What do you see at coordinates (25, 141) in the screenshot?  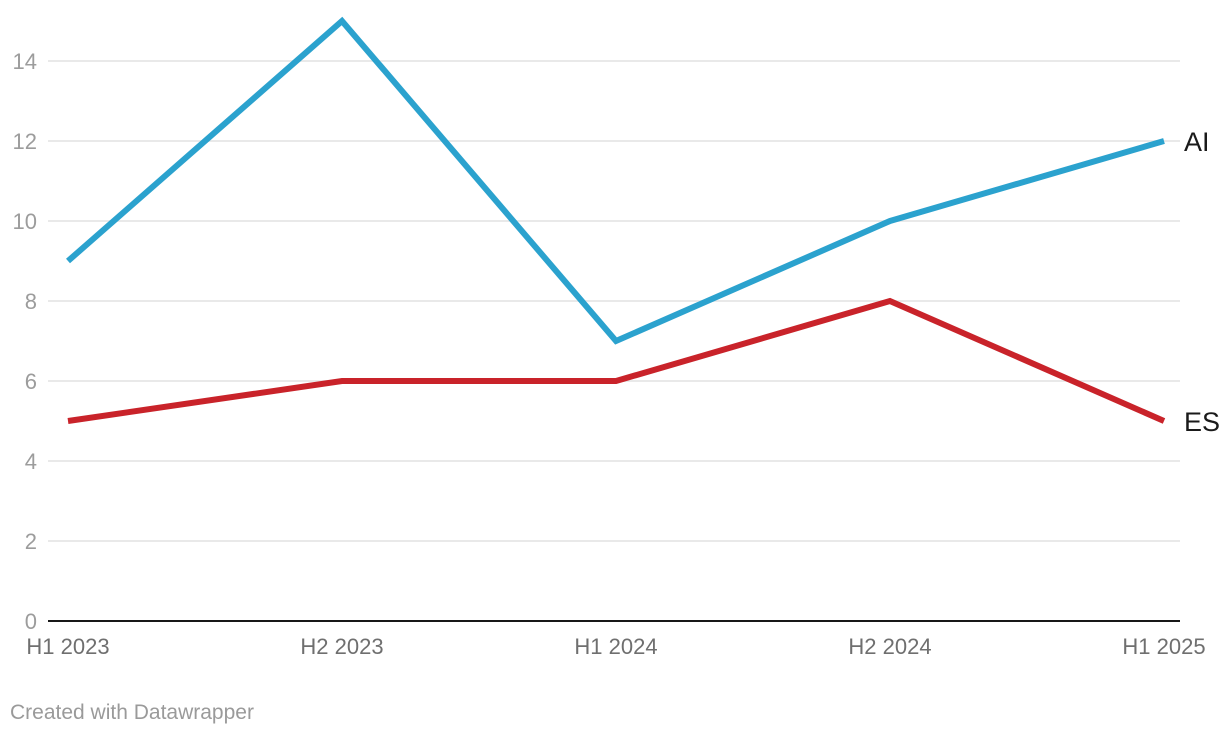 I see `y-tick-label: 12` at bounding box center [25, 141].